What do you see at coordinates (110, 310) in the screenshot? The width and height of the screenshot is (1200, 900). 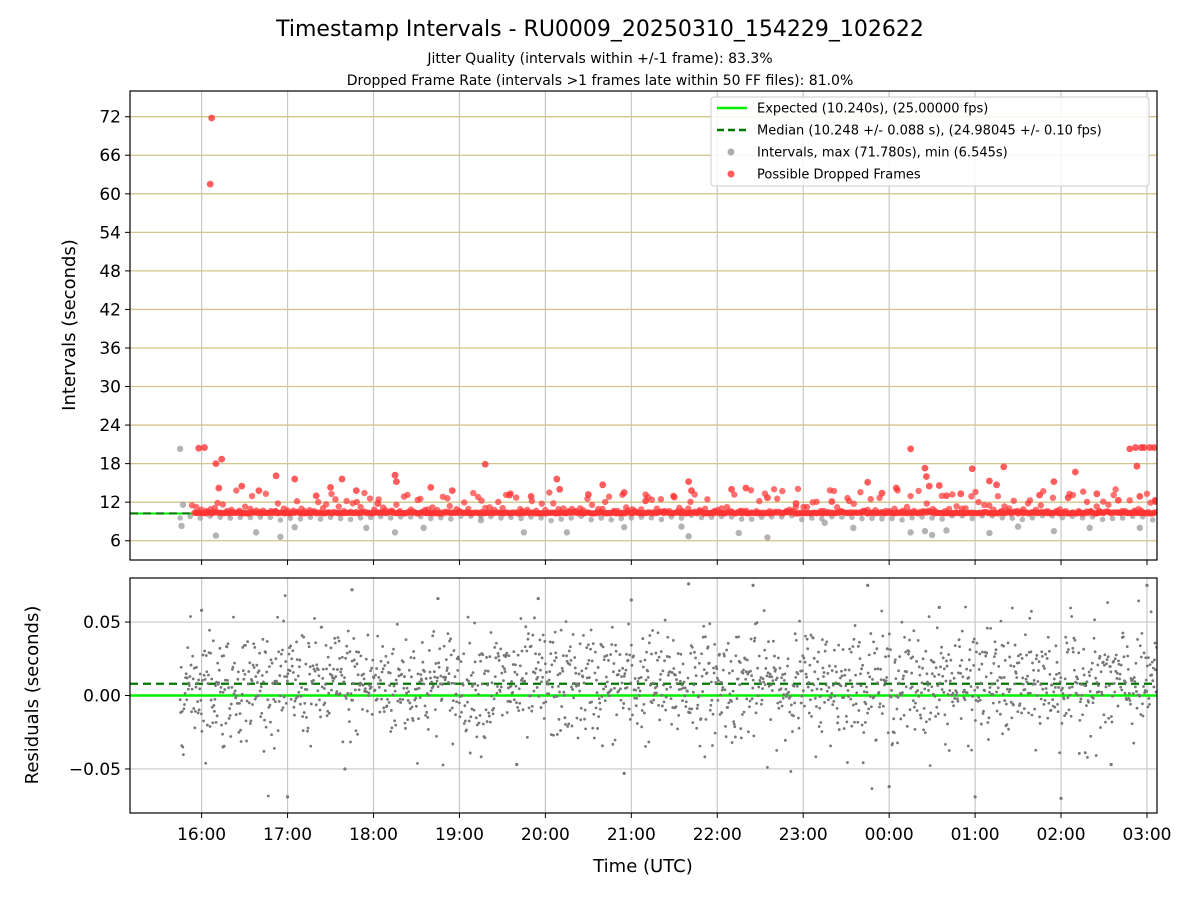 I see `top-y-tick-label: 42` at bounding box center [110, 310].